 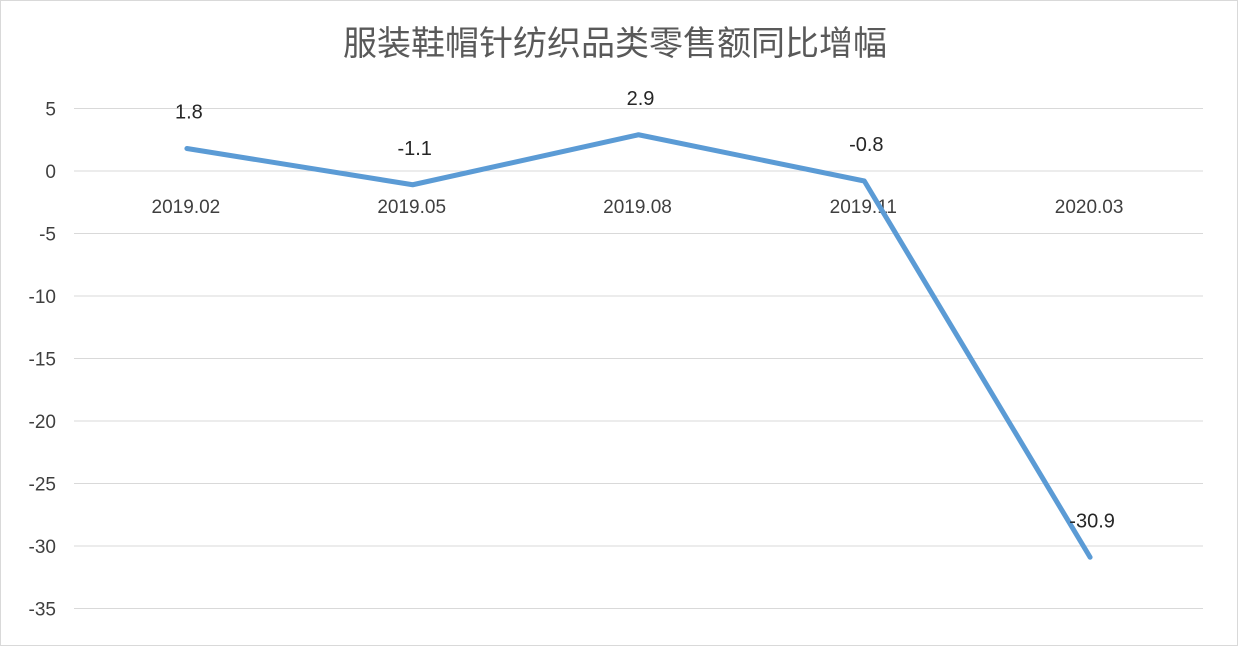 I want to click on y-tick-label: -30, so click(x=42, y=547).